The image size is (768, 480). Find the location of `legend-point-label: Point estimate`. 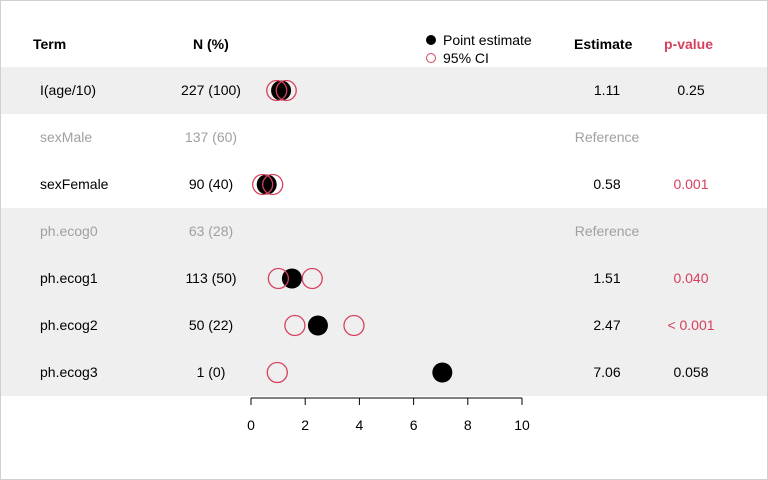

legend-point-label: Point estimate is located at coordinates (487, 40).